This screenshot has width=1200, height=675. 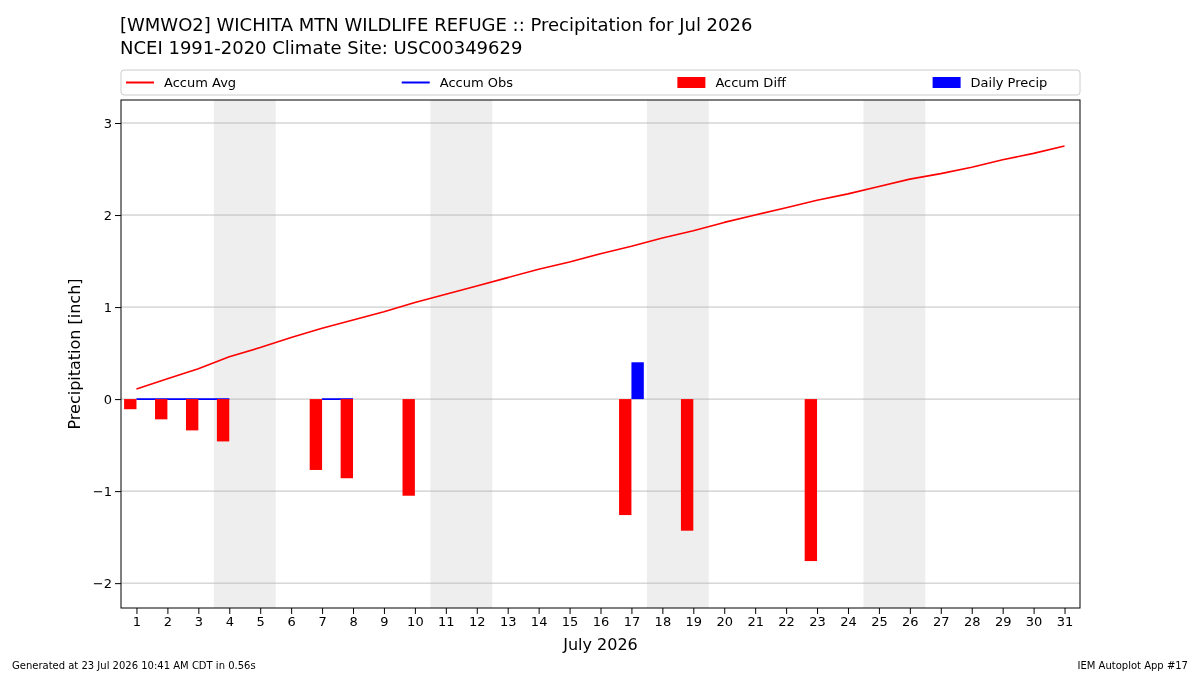 I want to click on x-tick-label: 28, so click(x=972, y=622).